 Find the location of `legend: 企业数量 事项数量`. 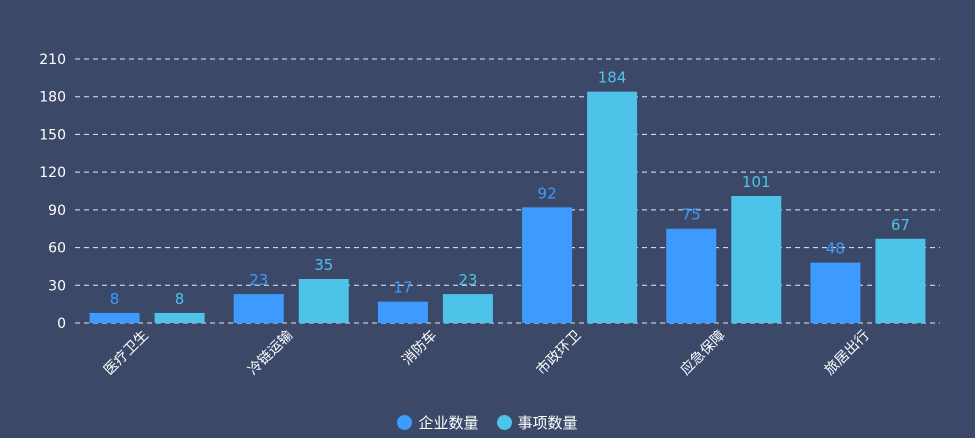

legend: 企业数量 事项数量 is located at coordinates (487, 422).